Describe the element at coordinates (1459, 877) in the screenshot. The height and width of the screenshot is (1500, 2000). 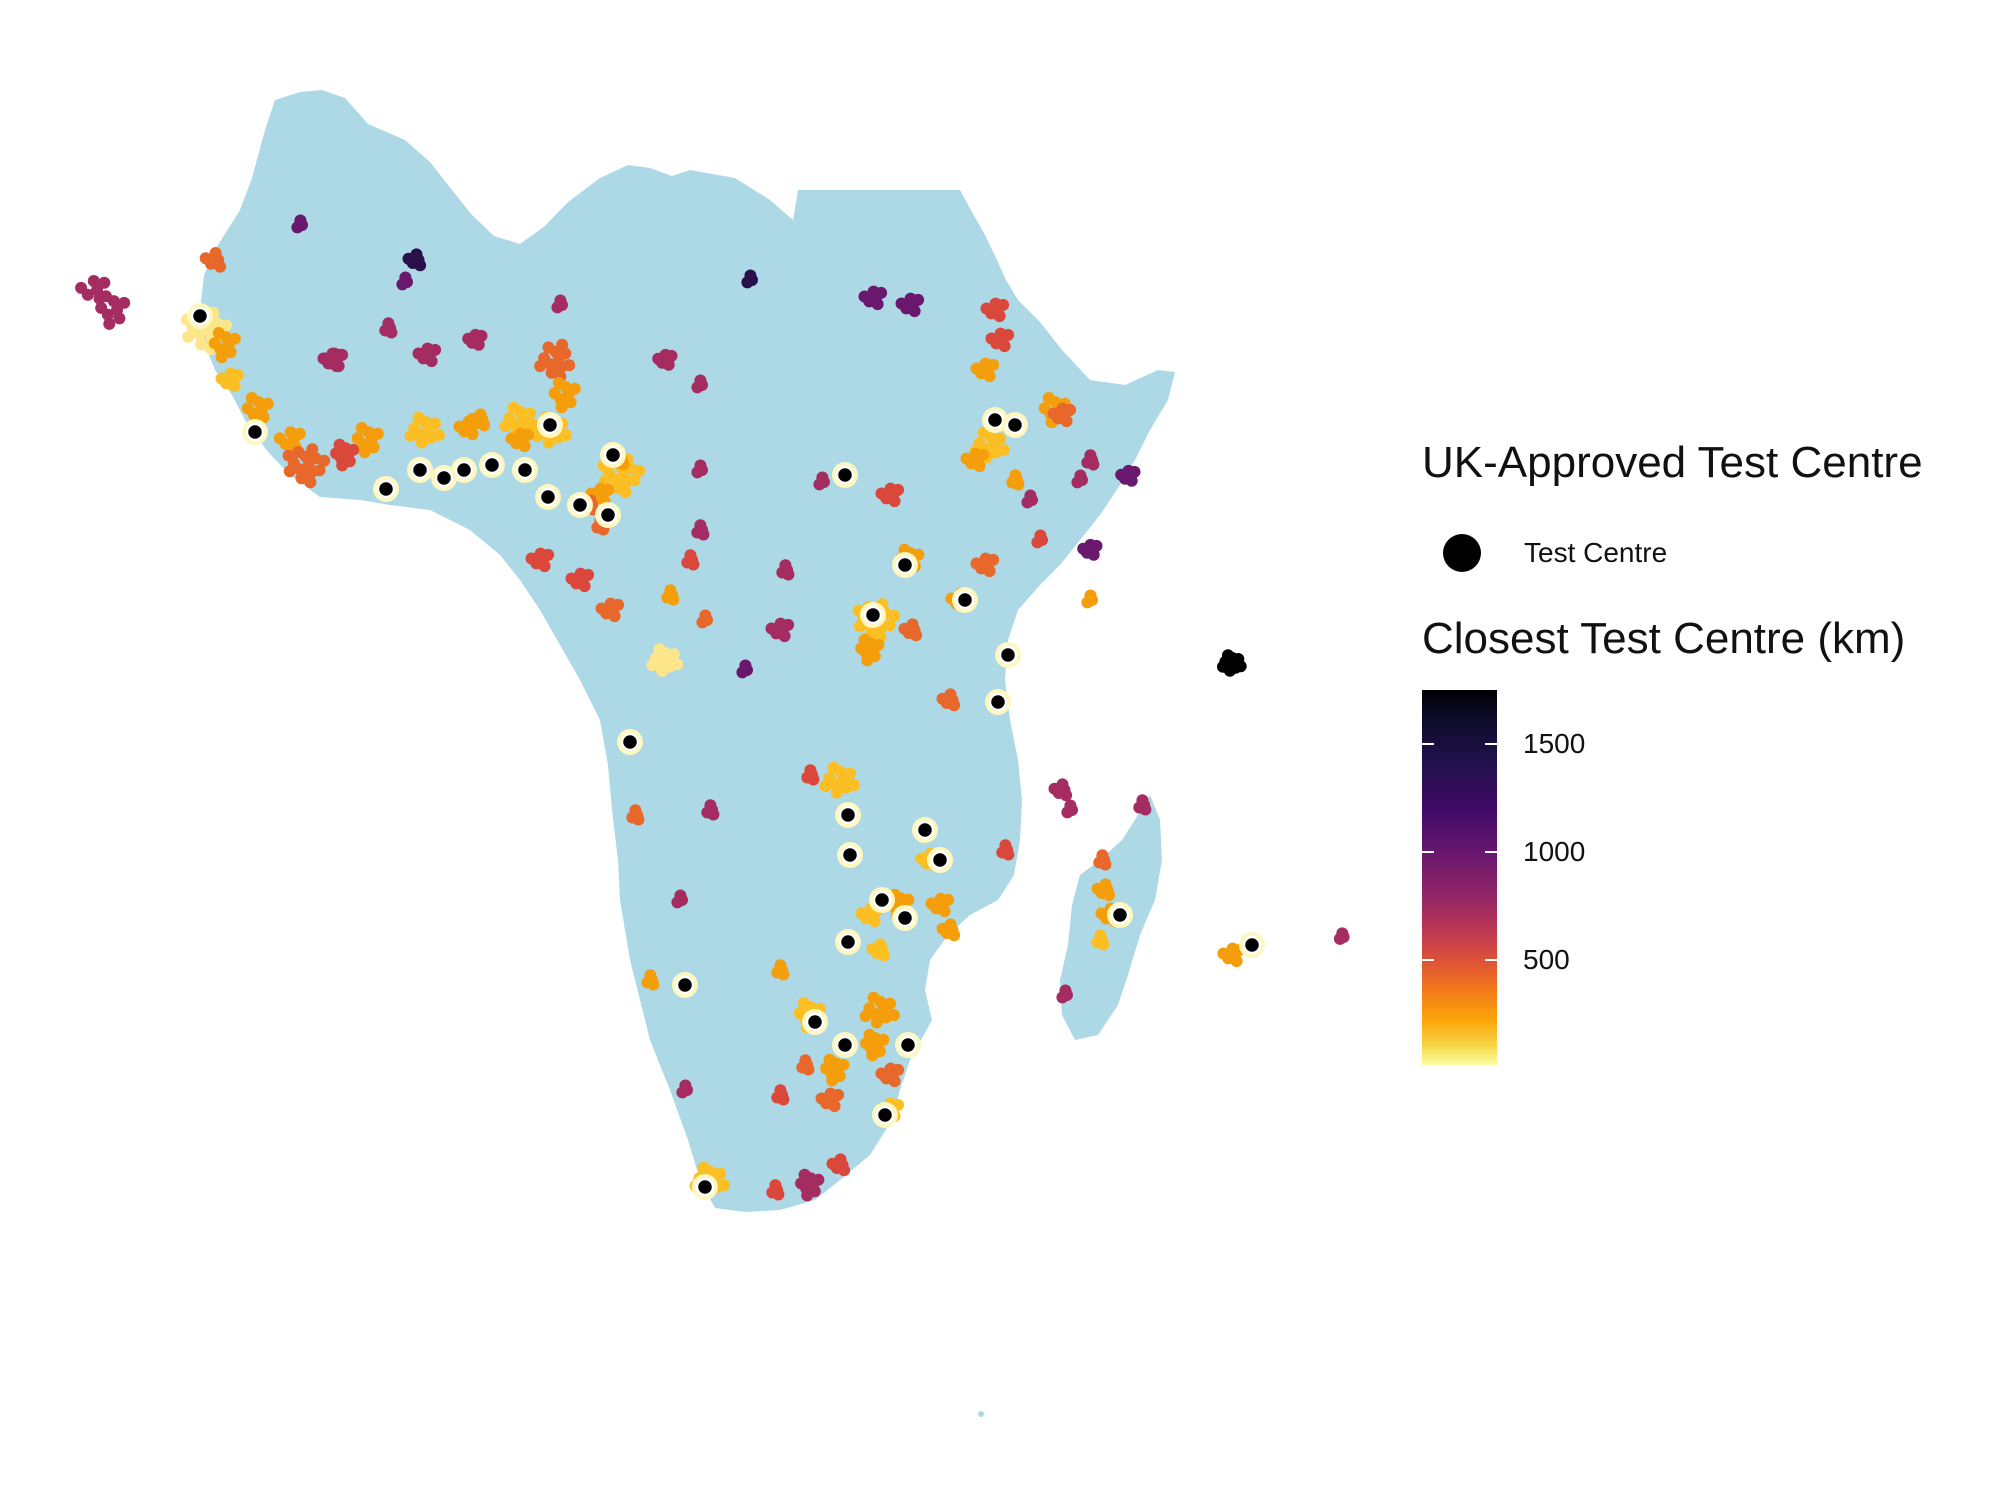
I see `colorbar` at that location.